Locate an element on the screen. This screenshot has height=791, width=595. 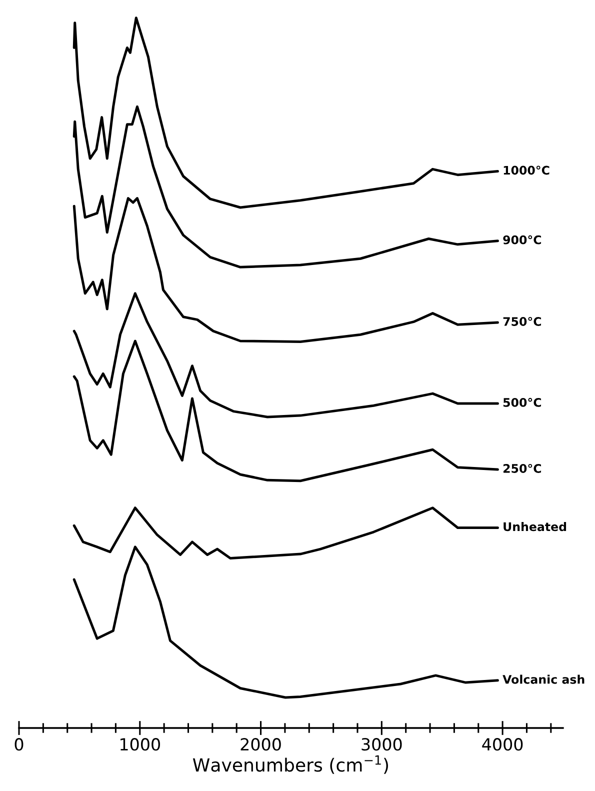
x-tick-label: 1000 is located at coordinates (140, 744).